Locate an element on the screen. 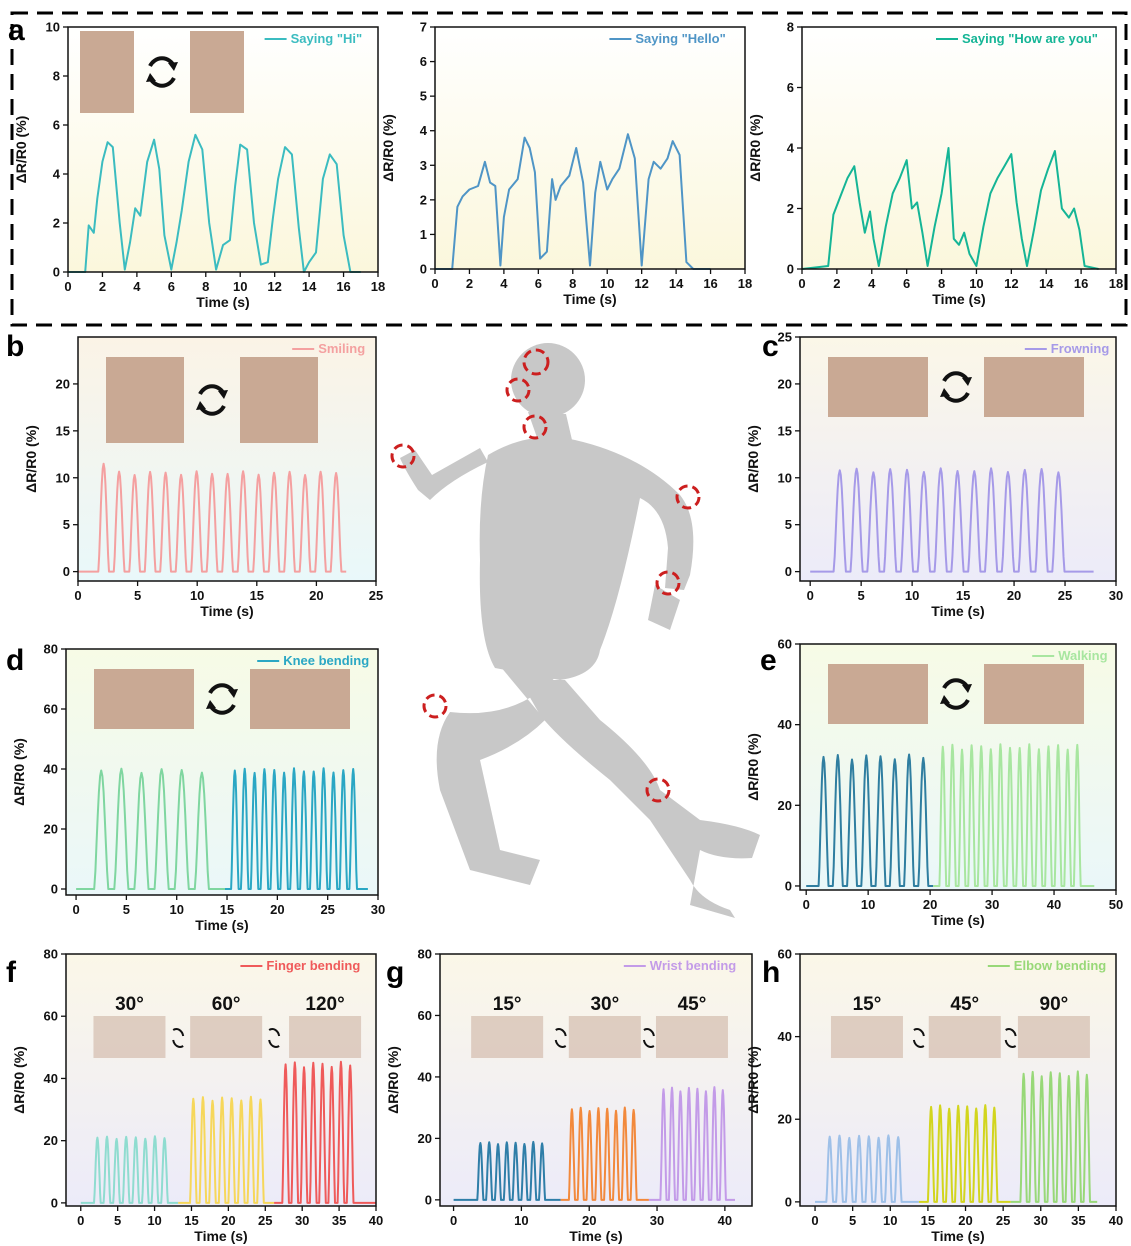 This screenshot has height=1246, width=1131. x-tick-label: 0 is located at coordinates (806, 904).